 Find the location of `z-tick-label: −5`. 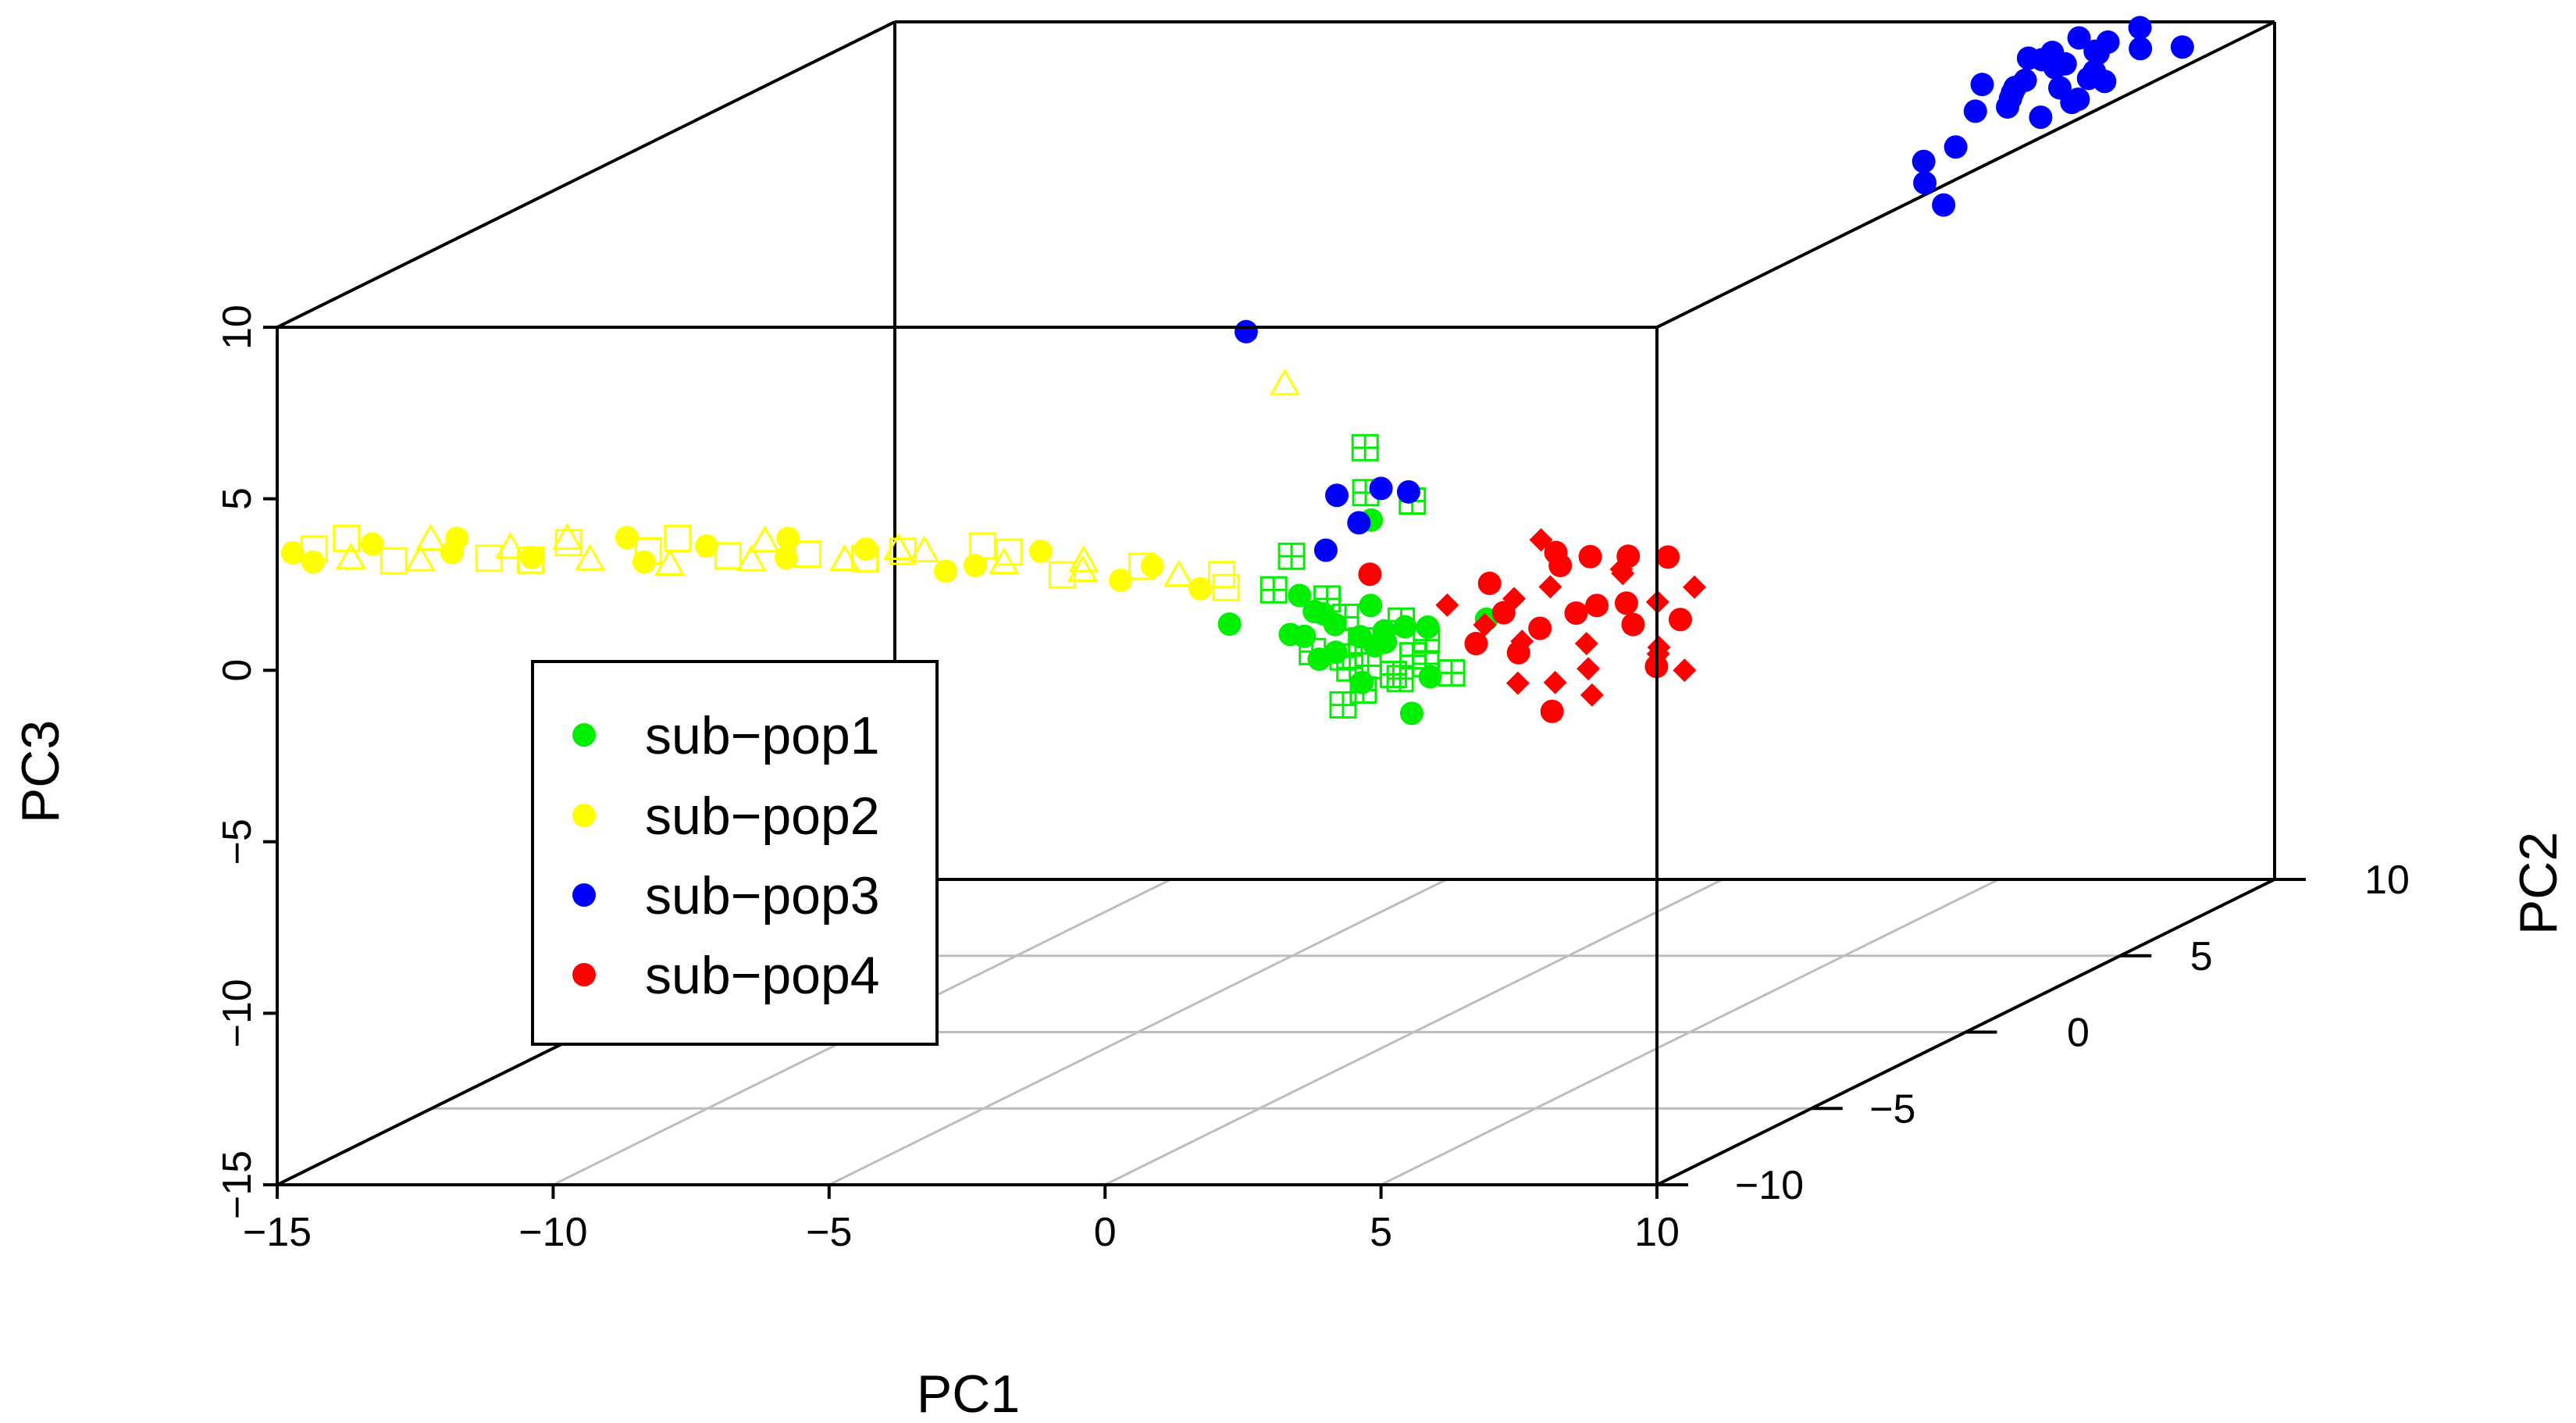

z-tick-label: −5 is located at coordinates (237, 841).